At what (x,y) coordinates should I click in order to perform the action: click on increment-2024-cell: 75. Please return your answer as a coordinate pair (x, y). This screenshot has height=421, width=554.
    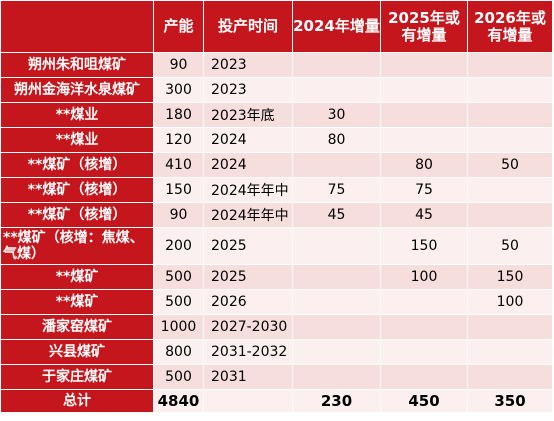
    Looking at the image, I should click on (336, 190).